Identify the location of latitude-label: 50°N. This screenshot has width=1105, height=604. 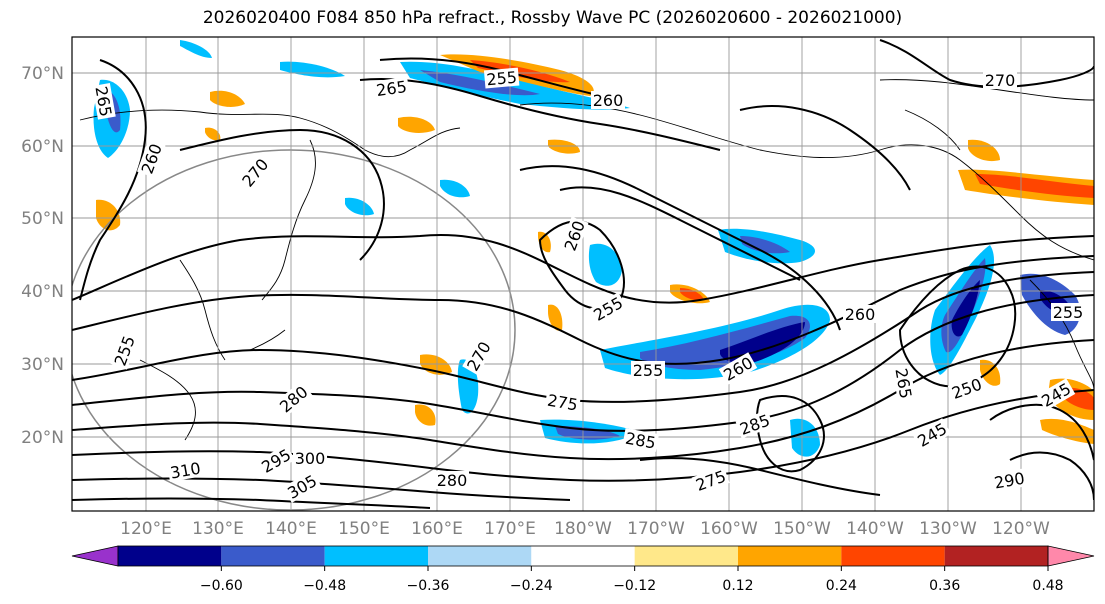
(42, 219).